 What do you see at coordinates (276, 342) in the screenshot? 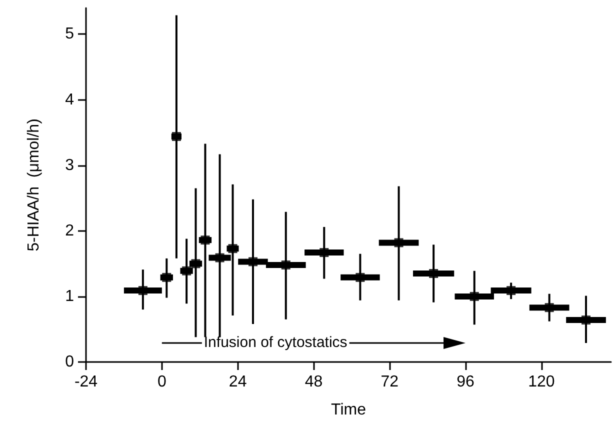
I see `annotation: Infusion of cytostatics` at bounding box center [276, 342].